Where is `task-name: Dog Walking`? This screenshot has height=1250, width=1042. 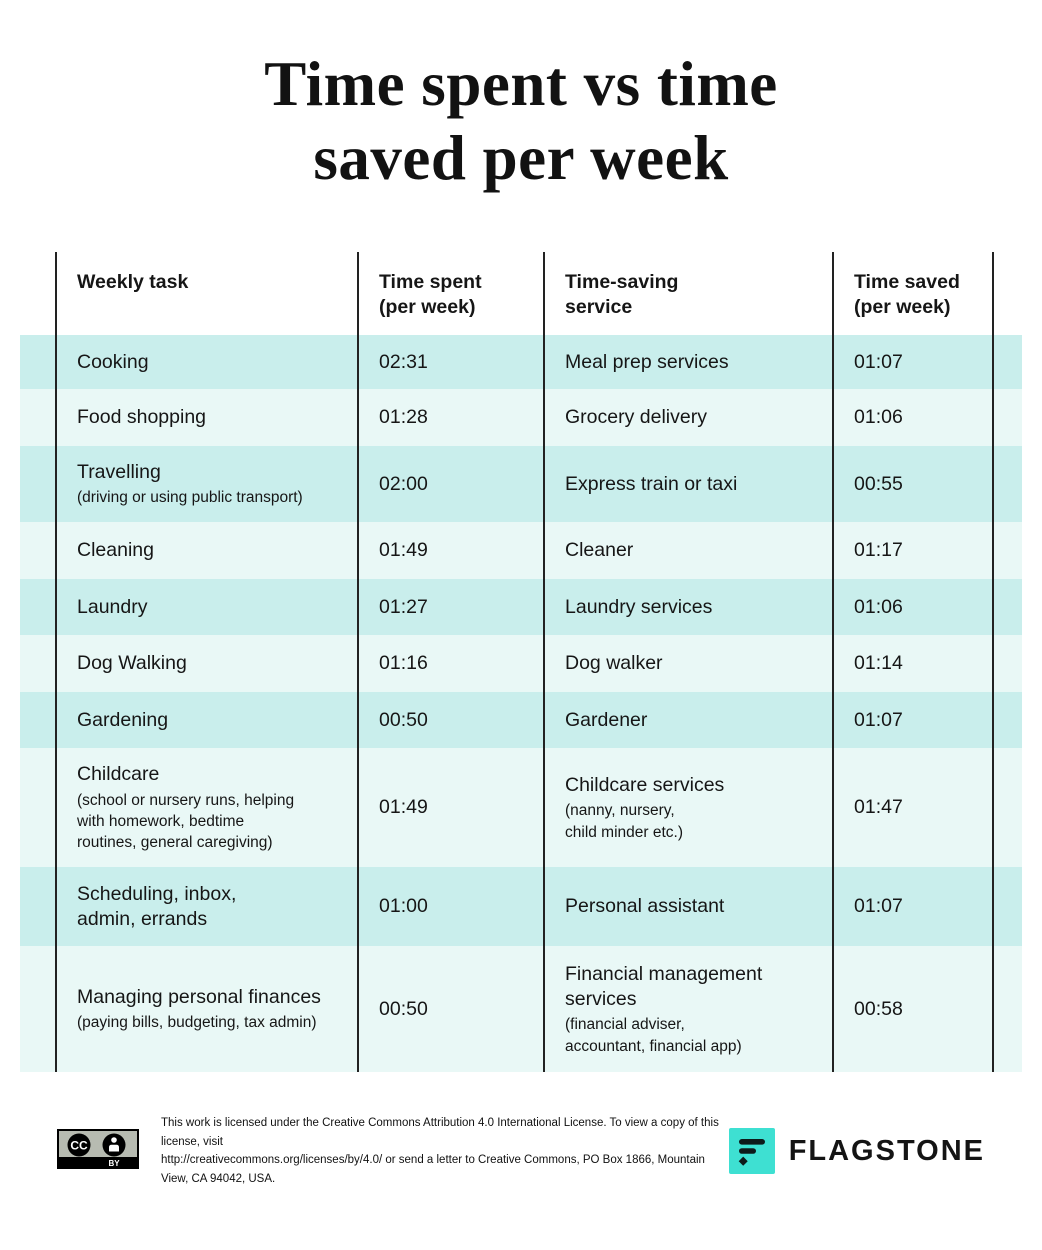 task-name: Dog Walking is located at coordinates (132, 663).